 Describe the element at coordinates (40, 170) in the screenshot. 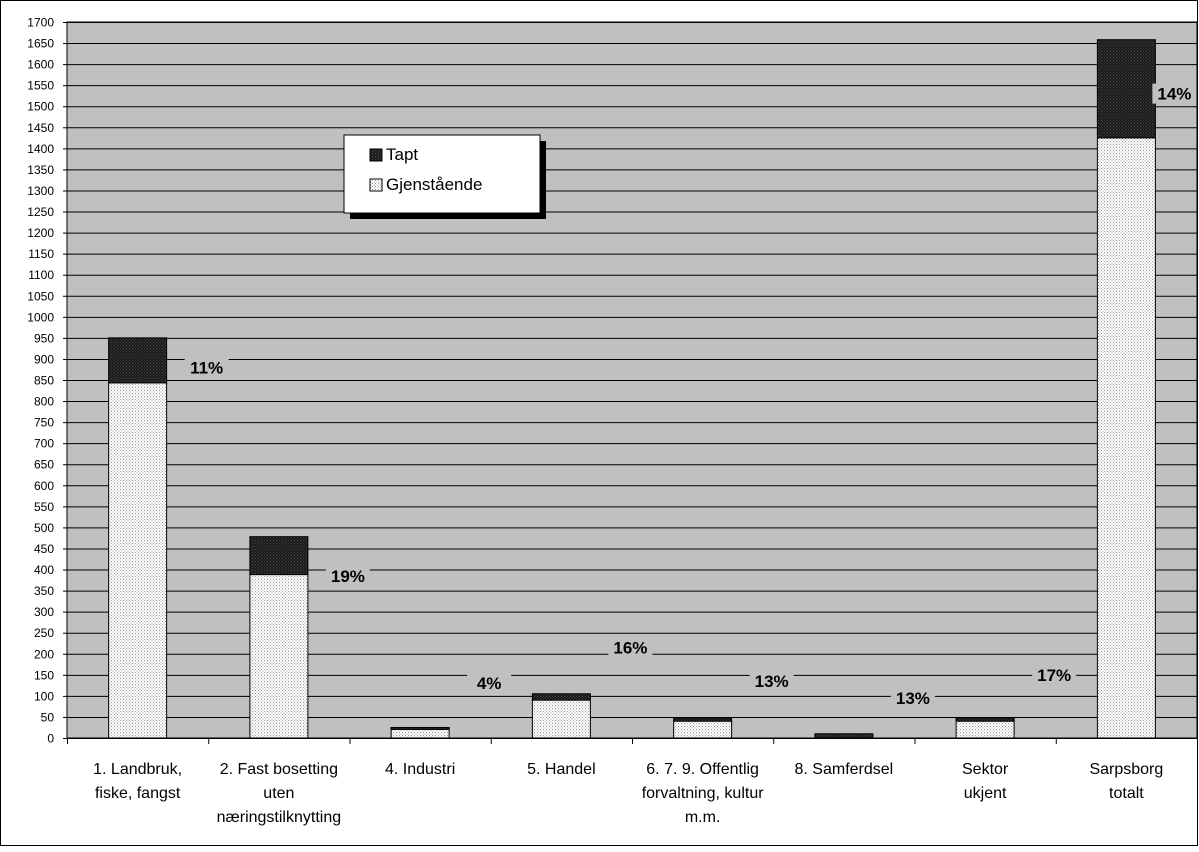

I see `y-tick-label: 1350` at that location.